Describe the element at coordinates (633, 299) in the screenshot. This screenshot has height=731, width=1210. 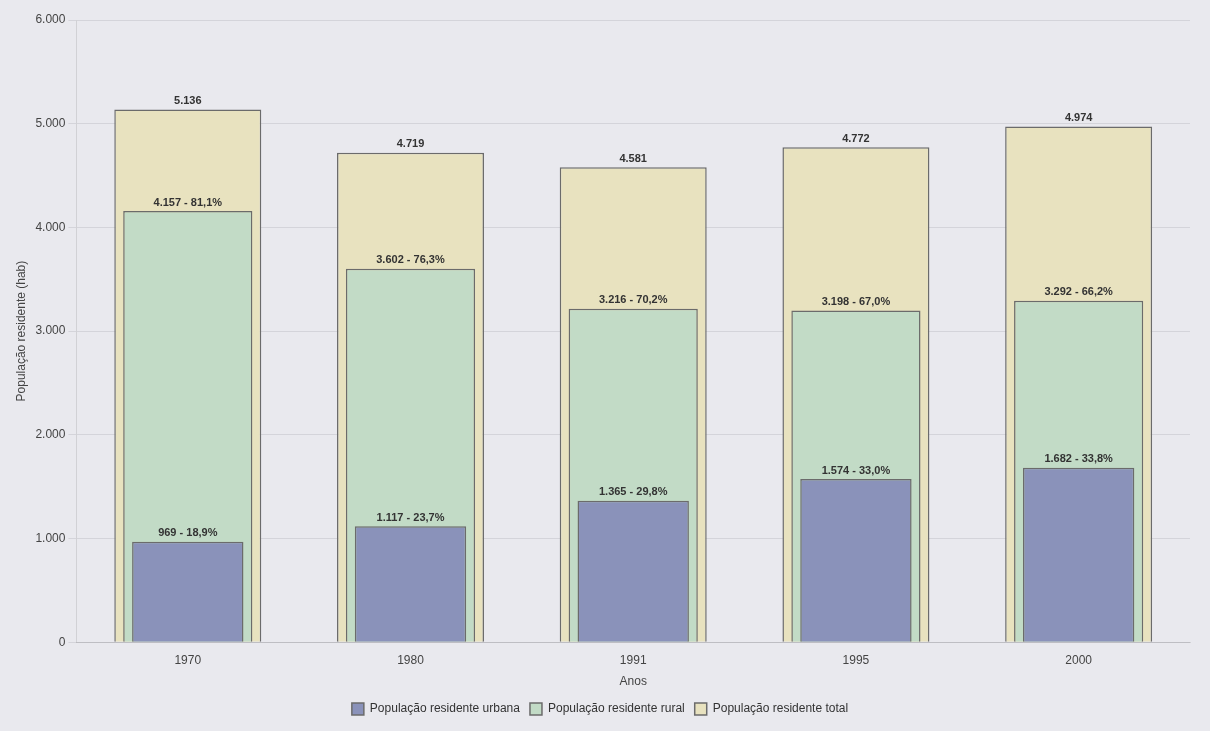
I see `data-label: 3.216 - 70,2%` at that location.